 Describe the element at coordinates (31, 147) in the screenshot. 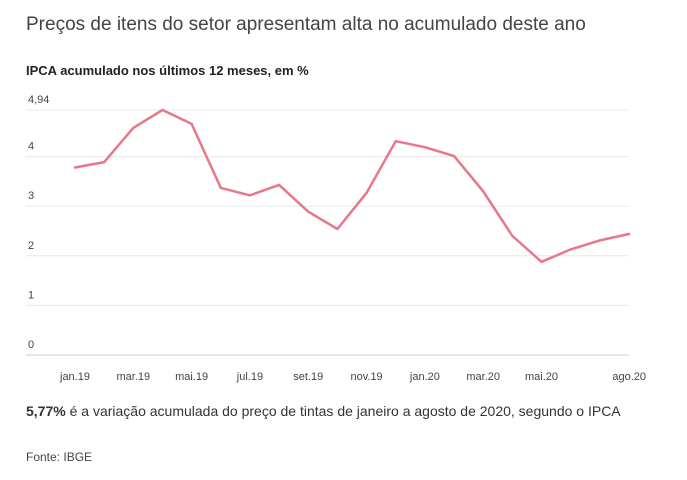

I see `y-tick-label: 4` at that location.